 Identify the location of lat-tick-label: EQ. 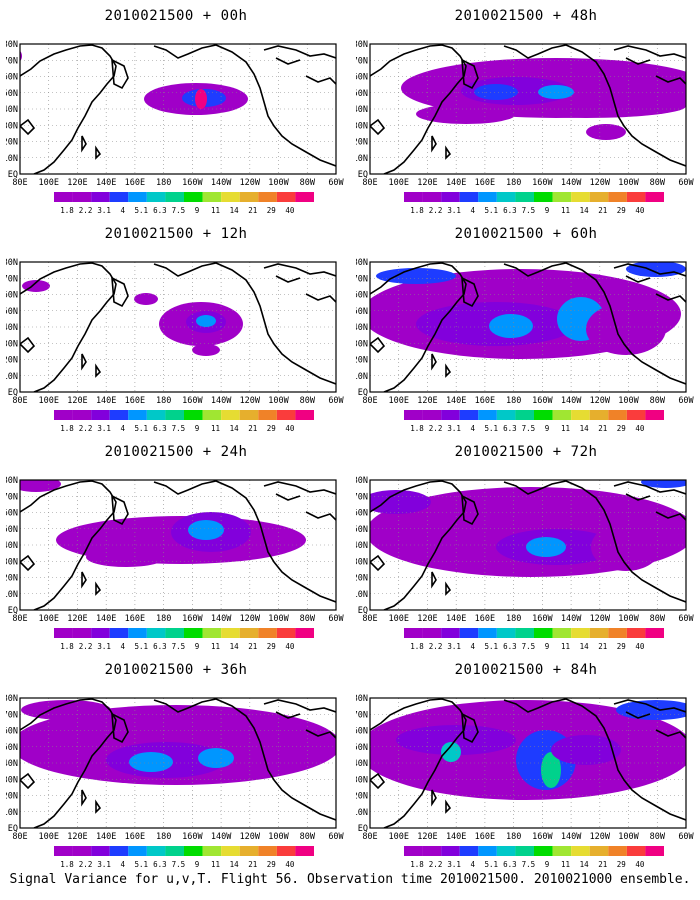
(13, 175).